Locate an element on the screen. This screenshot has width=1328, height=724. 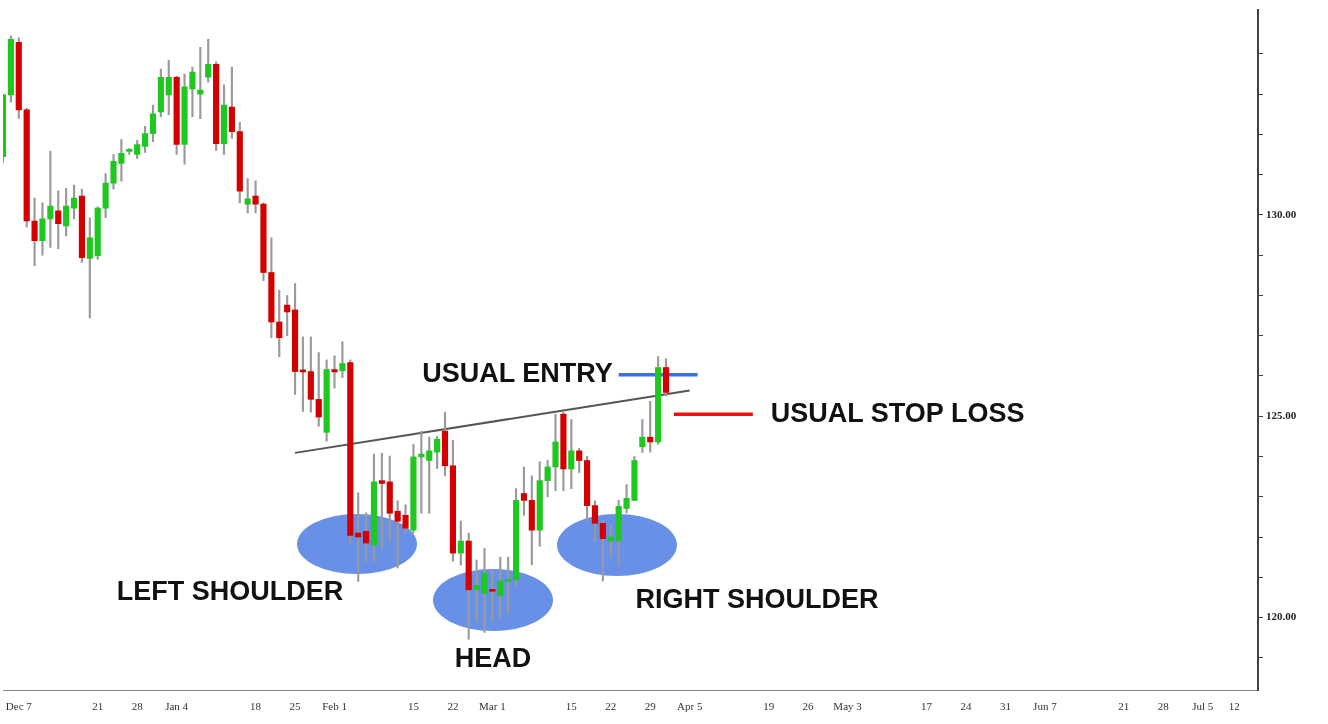
x-tick-label: May 3 is located at coordinates (848, 706).